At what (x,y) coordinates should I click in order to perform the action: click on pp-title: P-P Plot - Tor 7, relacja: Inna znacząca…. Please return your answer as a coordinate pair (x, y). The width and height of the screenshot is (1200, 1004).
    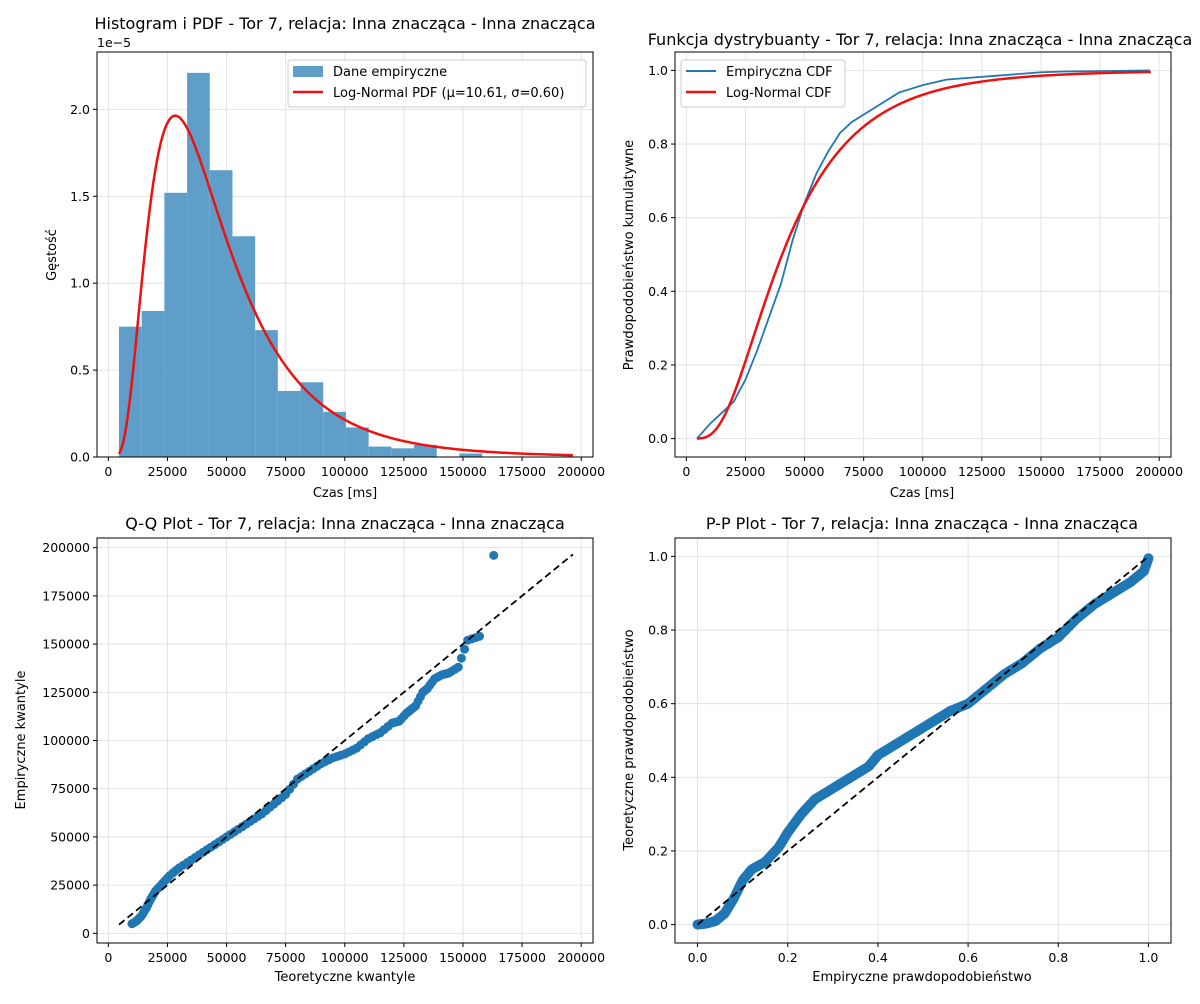
    Looking at the image, I should click on (922, 523).